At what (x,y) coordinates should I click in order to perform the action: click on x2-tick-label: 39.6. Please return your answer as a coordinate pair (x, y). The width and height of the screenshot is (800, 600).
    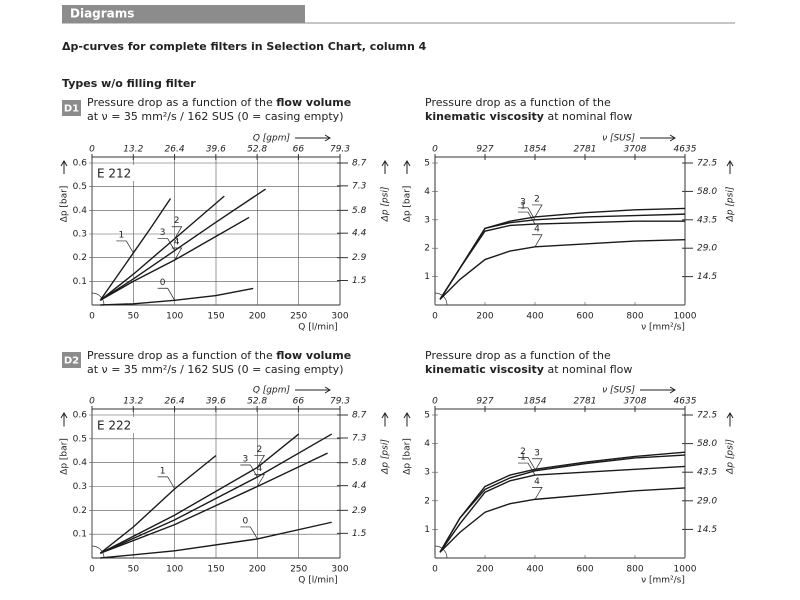
    Looking at the image, I should click on (216, 150).